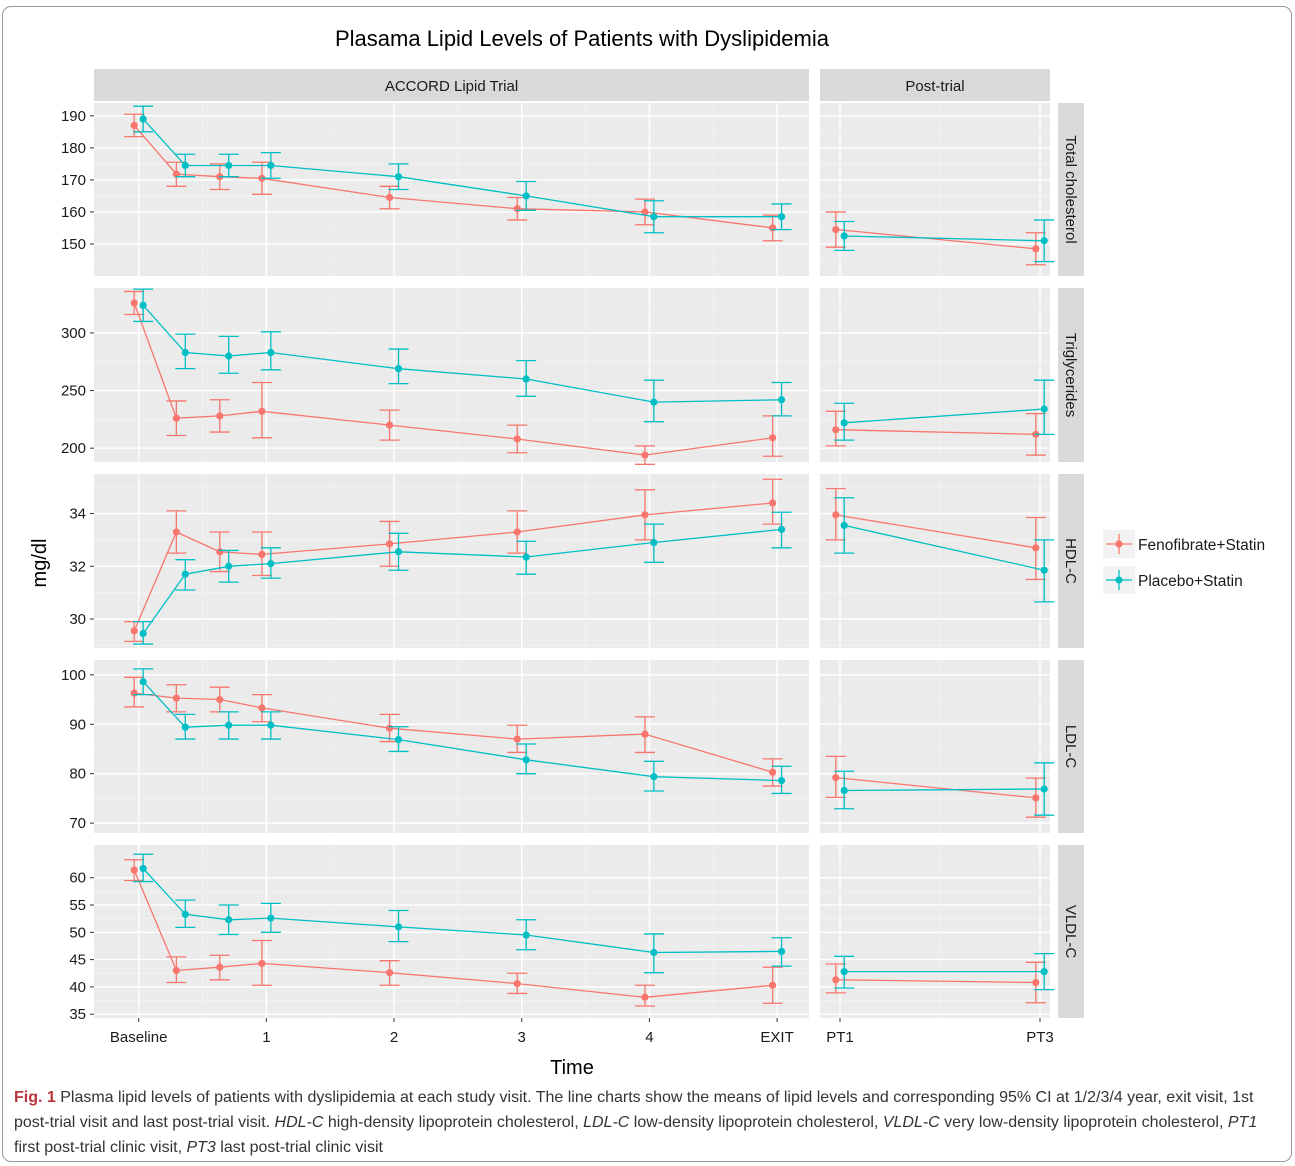  What do you see at coordinates (40, 563) in the screenshot?
I see `y-axis-label: mg/dl` at bounding box center [40, 563].